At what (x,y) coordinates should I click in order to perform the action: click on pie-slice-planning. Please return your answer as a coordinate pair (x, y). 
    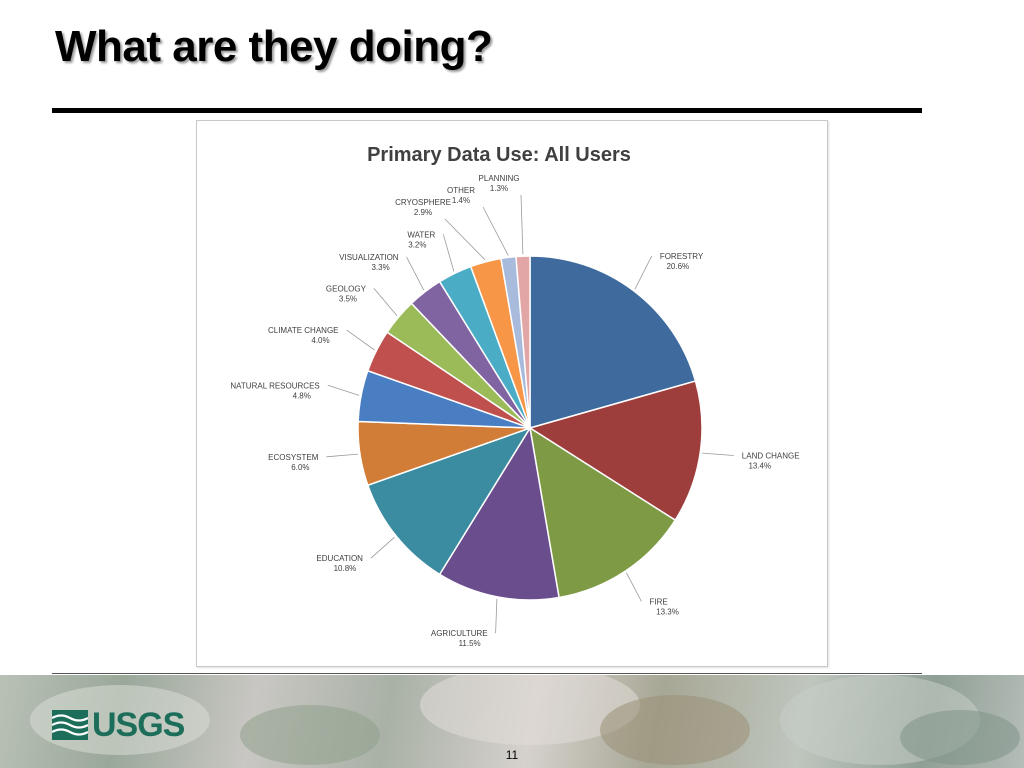
    Looking at the image, I should click on (523, 342).